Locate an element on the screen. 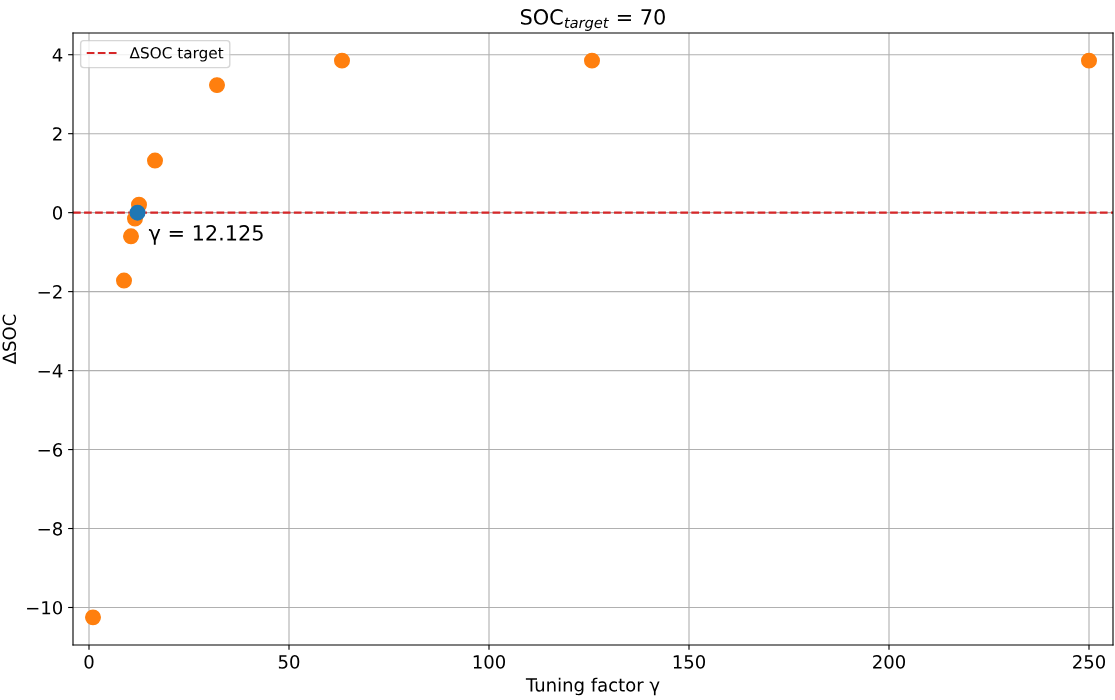 This screenshot has width=1115, height=700. annotation: γ = 12.125 is located at coordinates (205, 234).